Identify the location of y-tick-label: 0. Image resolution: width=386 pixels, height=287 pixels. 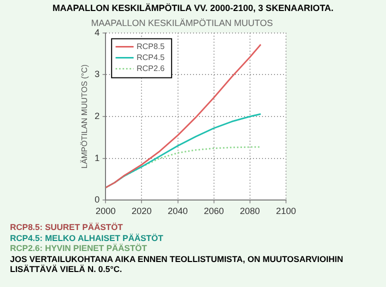
(97, 199).